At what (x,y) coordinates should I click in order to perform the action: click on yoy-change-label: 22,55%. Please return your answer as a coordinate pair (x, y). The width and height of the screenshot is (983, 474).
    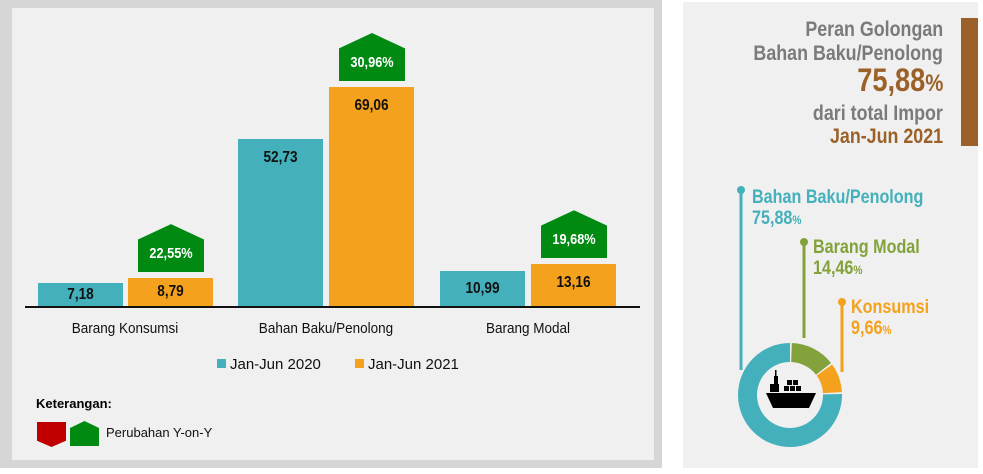
    Looking at the image, I should click on (171, 254).